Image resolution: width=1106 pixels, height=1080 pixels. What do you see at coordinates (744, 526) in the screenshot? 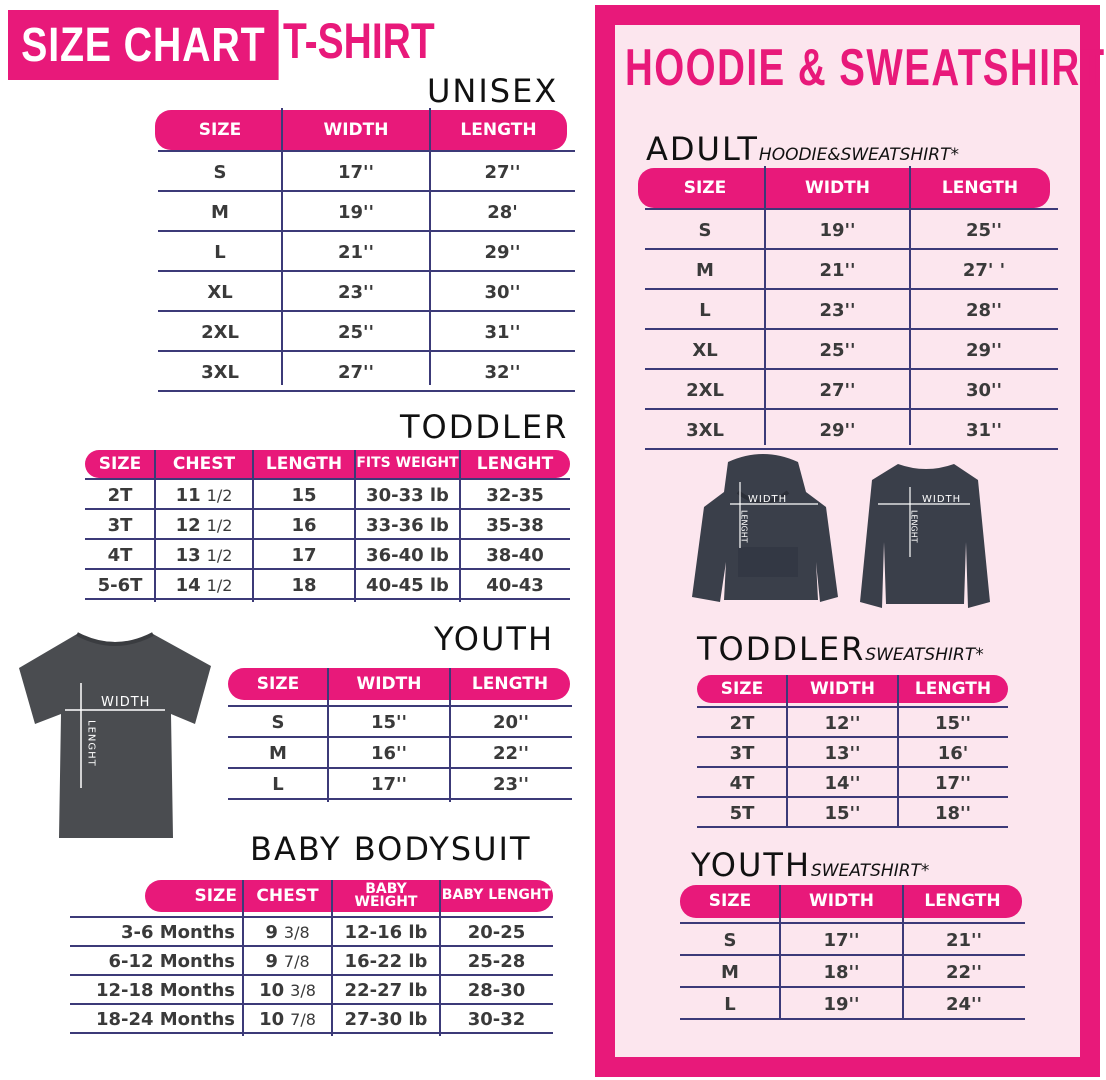
I see `hoodie-length-annotation: LENGHT` at bounding box center [744, 526].